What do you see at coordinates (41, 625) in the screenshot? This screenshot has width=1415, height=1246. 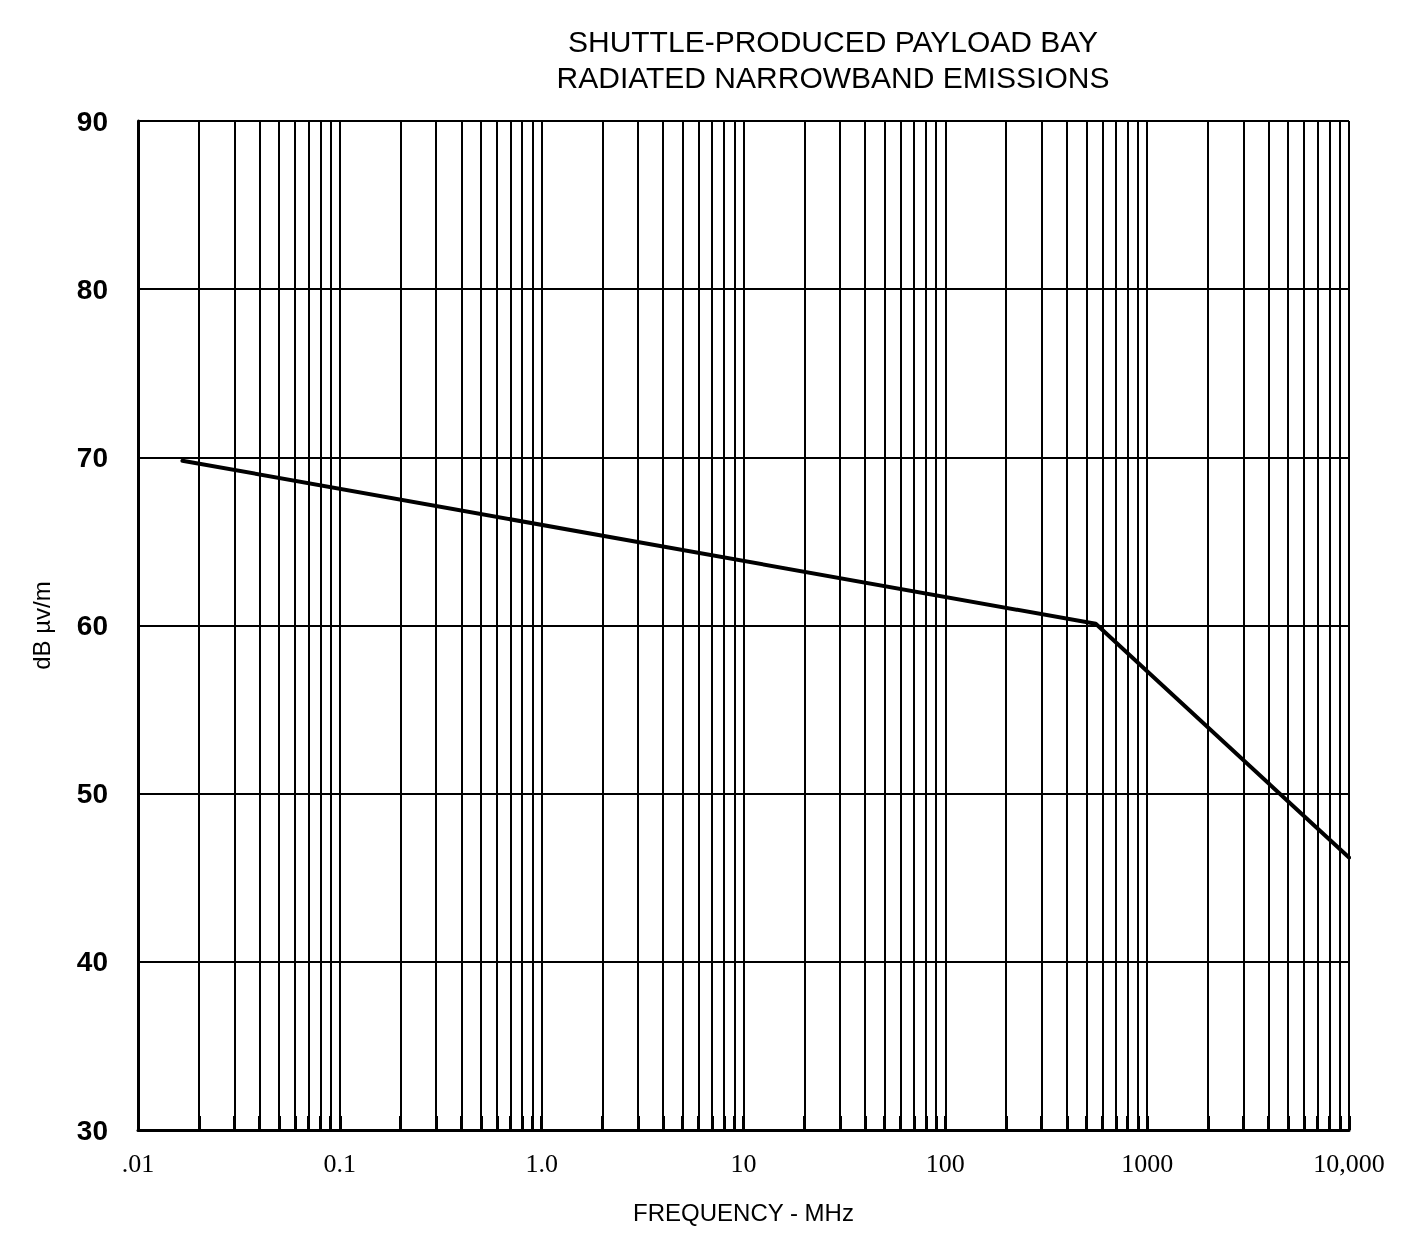 I see `y-axis-title: dB µv/m` at bounding box center [41, 625].